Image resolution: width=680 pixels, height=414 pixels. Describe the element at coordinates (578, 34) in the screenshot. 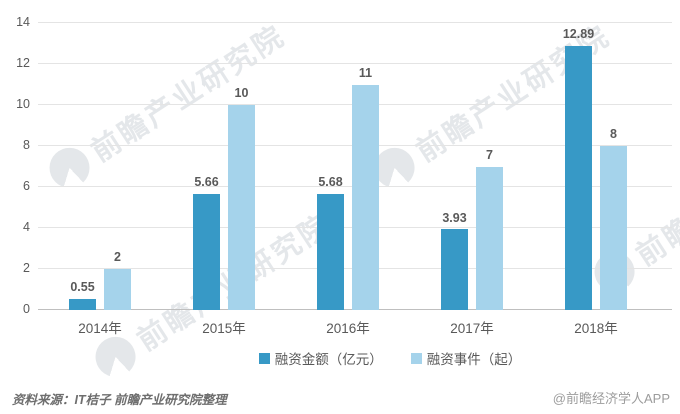

I see `bar-value-label: 12.89` at that location.